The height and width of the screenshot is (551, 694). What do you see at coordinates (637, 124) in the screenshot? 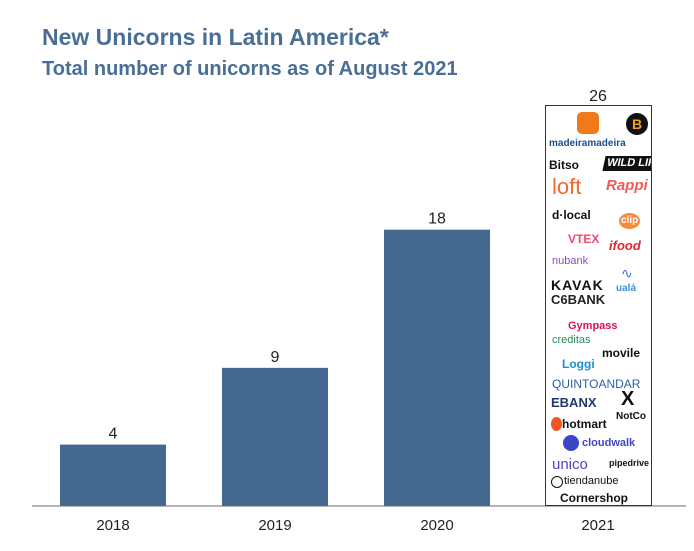
I see `b-logo-icon: B` at bounding box center [637, 124].